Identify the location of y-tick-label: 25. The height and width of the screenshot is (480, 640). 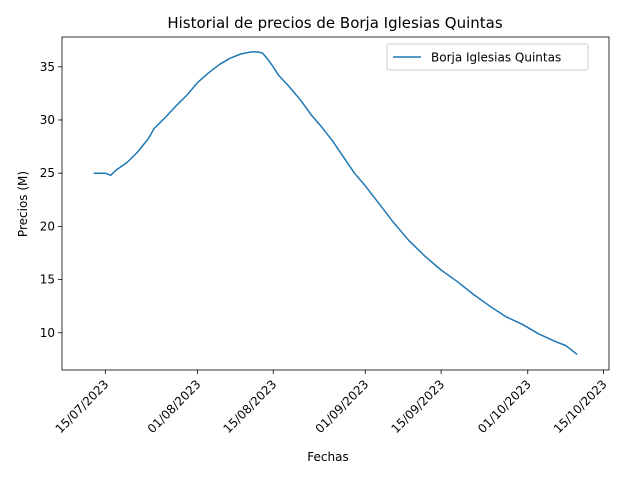
(47, 173).